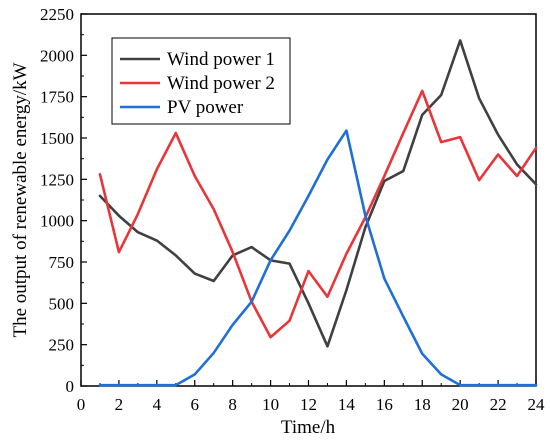 Image resolution: width=550 pixels, height=446 pixels. What do you see at coordinates (308, 404) in the screenshot?
I see `x-tick-label: 12` at bounding box center [308, 404].